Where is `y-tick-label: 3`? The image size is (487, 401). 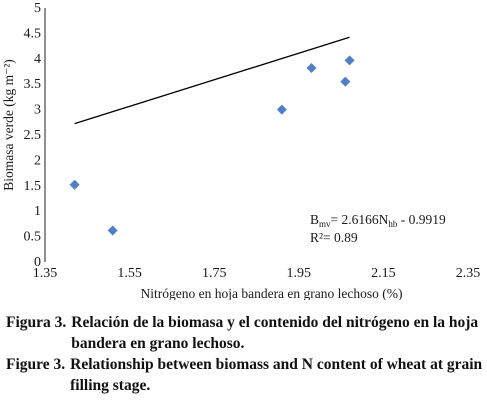 y-tick-label: 3 is located at coordinates (37, 110).